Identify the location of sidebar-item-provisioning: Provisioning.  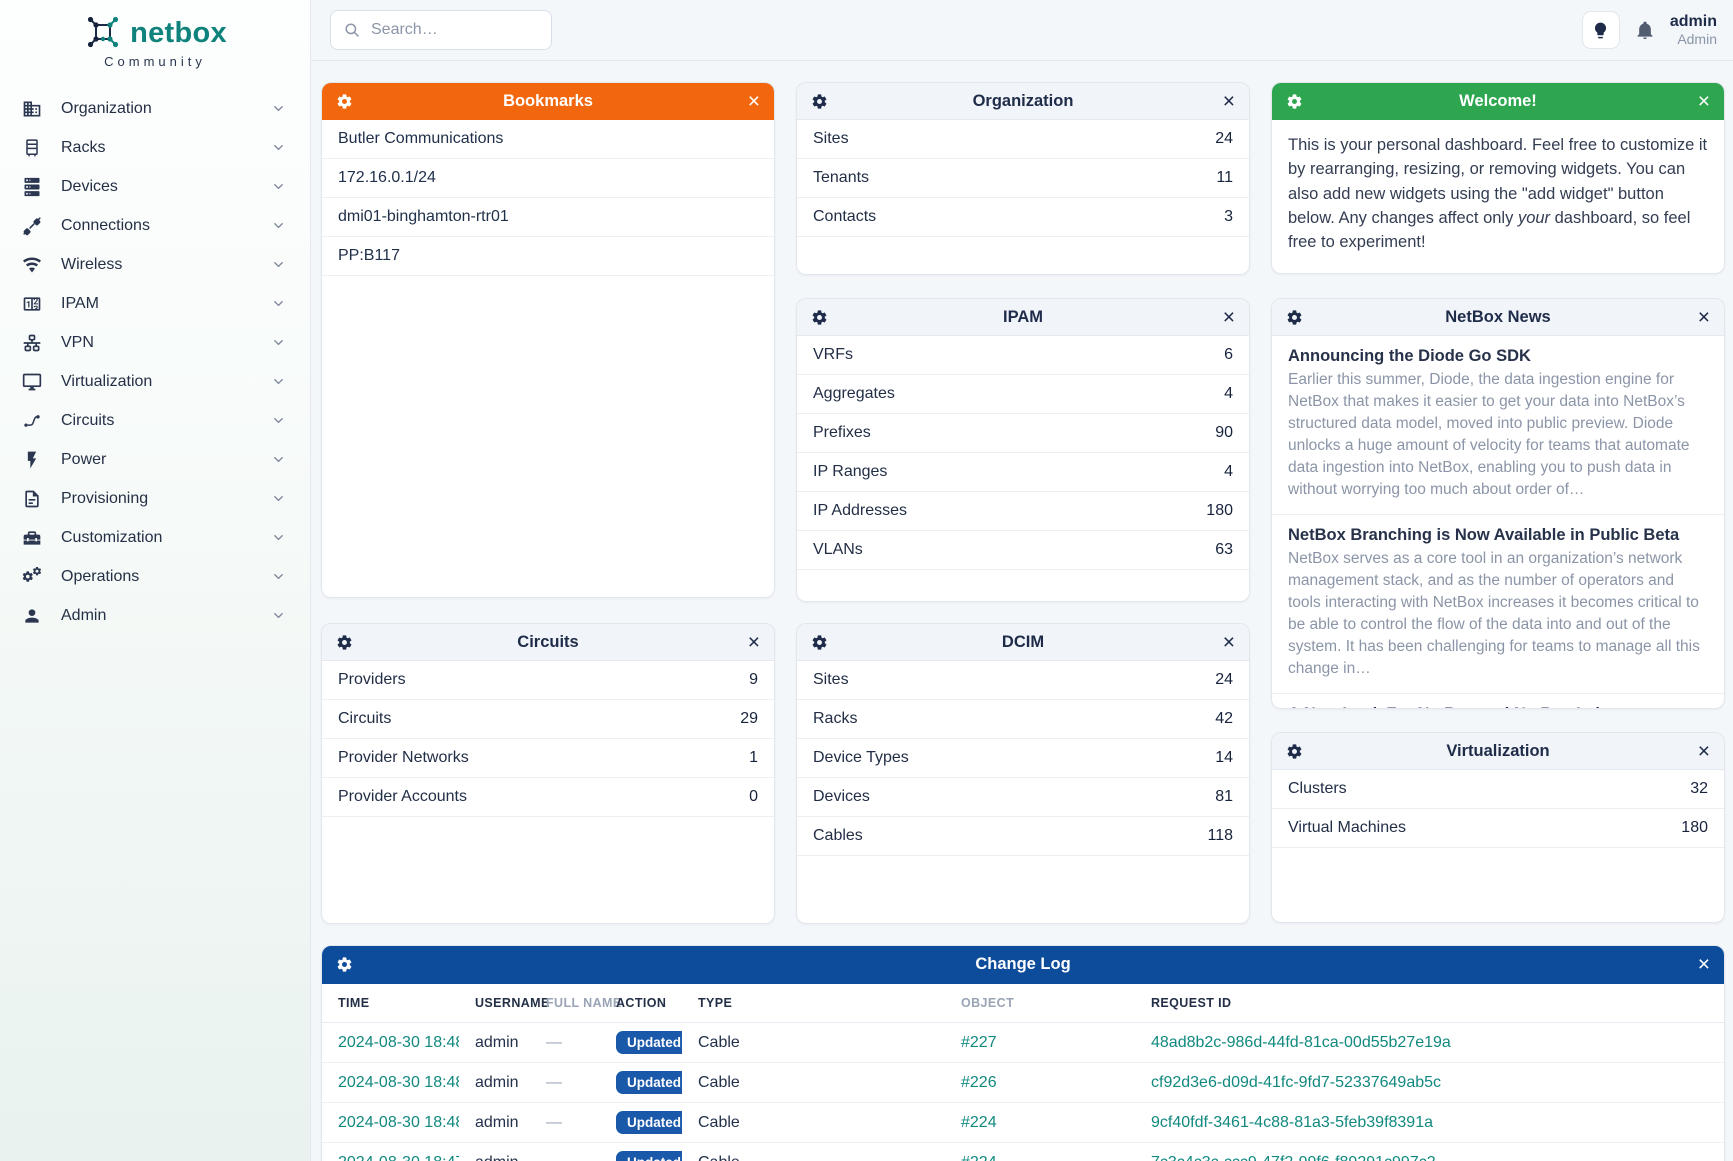
(155, 498).